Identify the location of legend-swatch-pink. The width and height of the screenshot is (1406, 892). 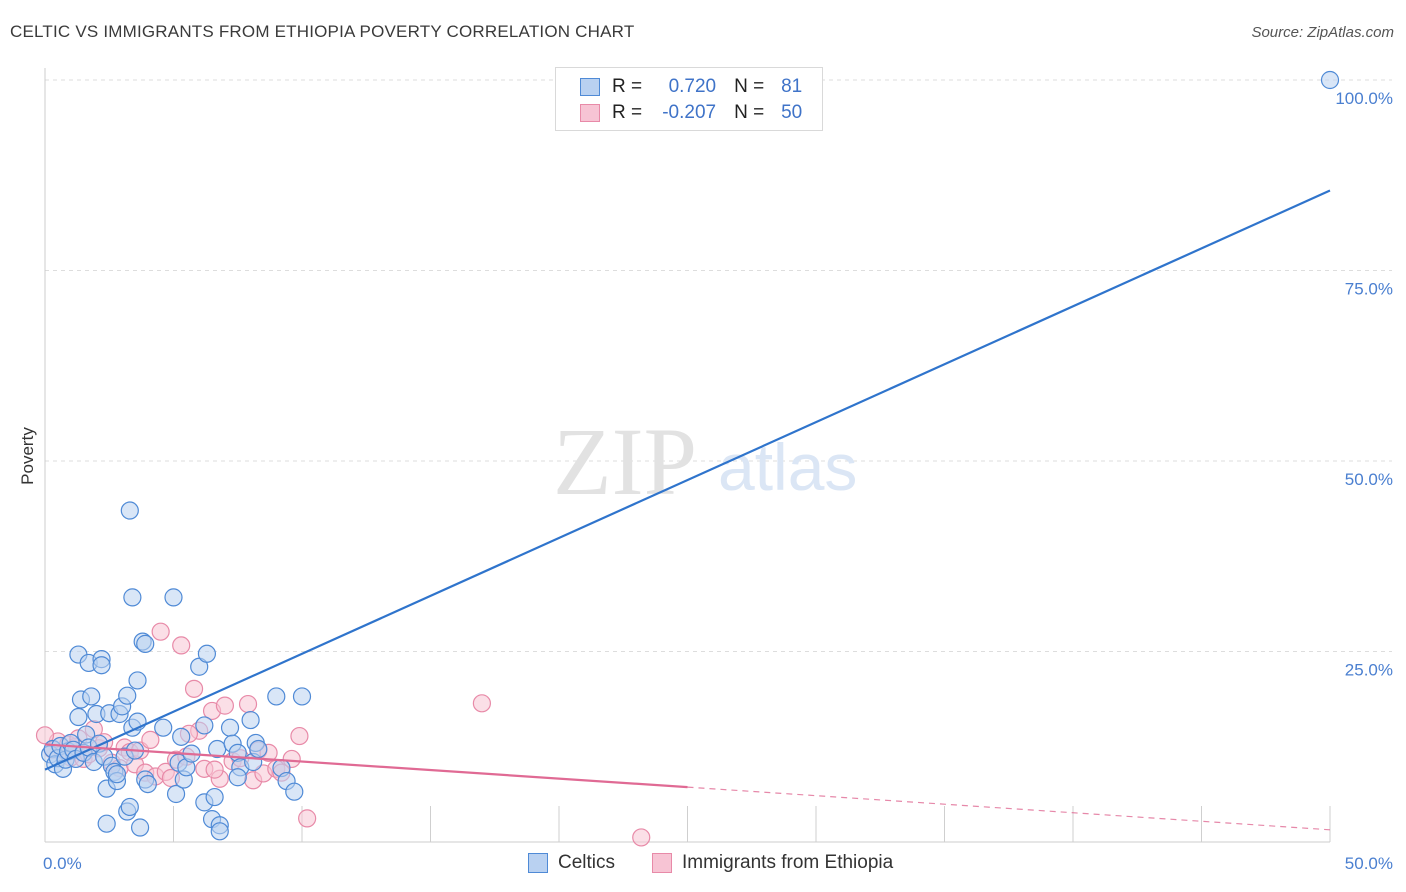
(590, 113).